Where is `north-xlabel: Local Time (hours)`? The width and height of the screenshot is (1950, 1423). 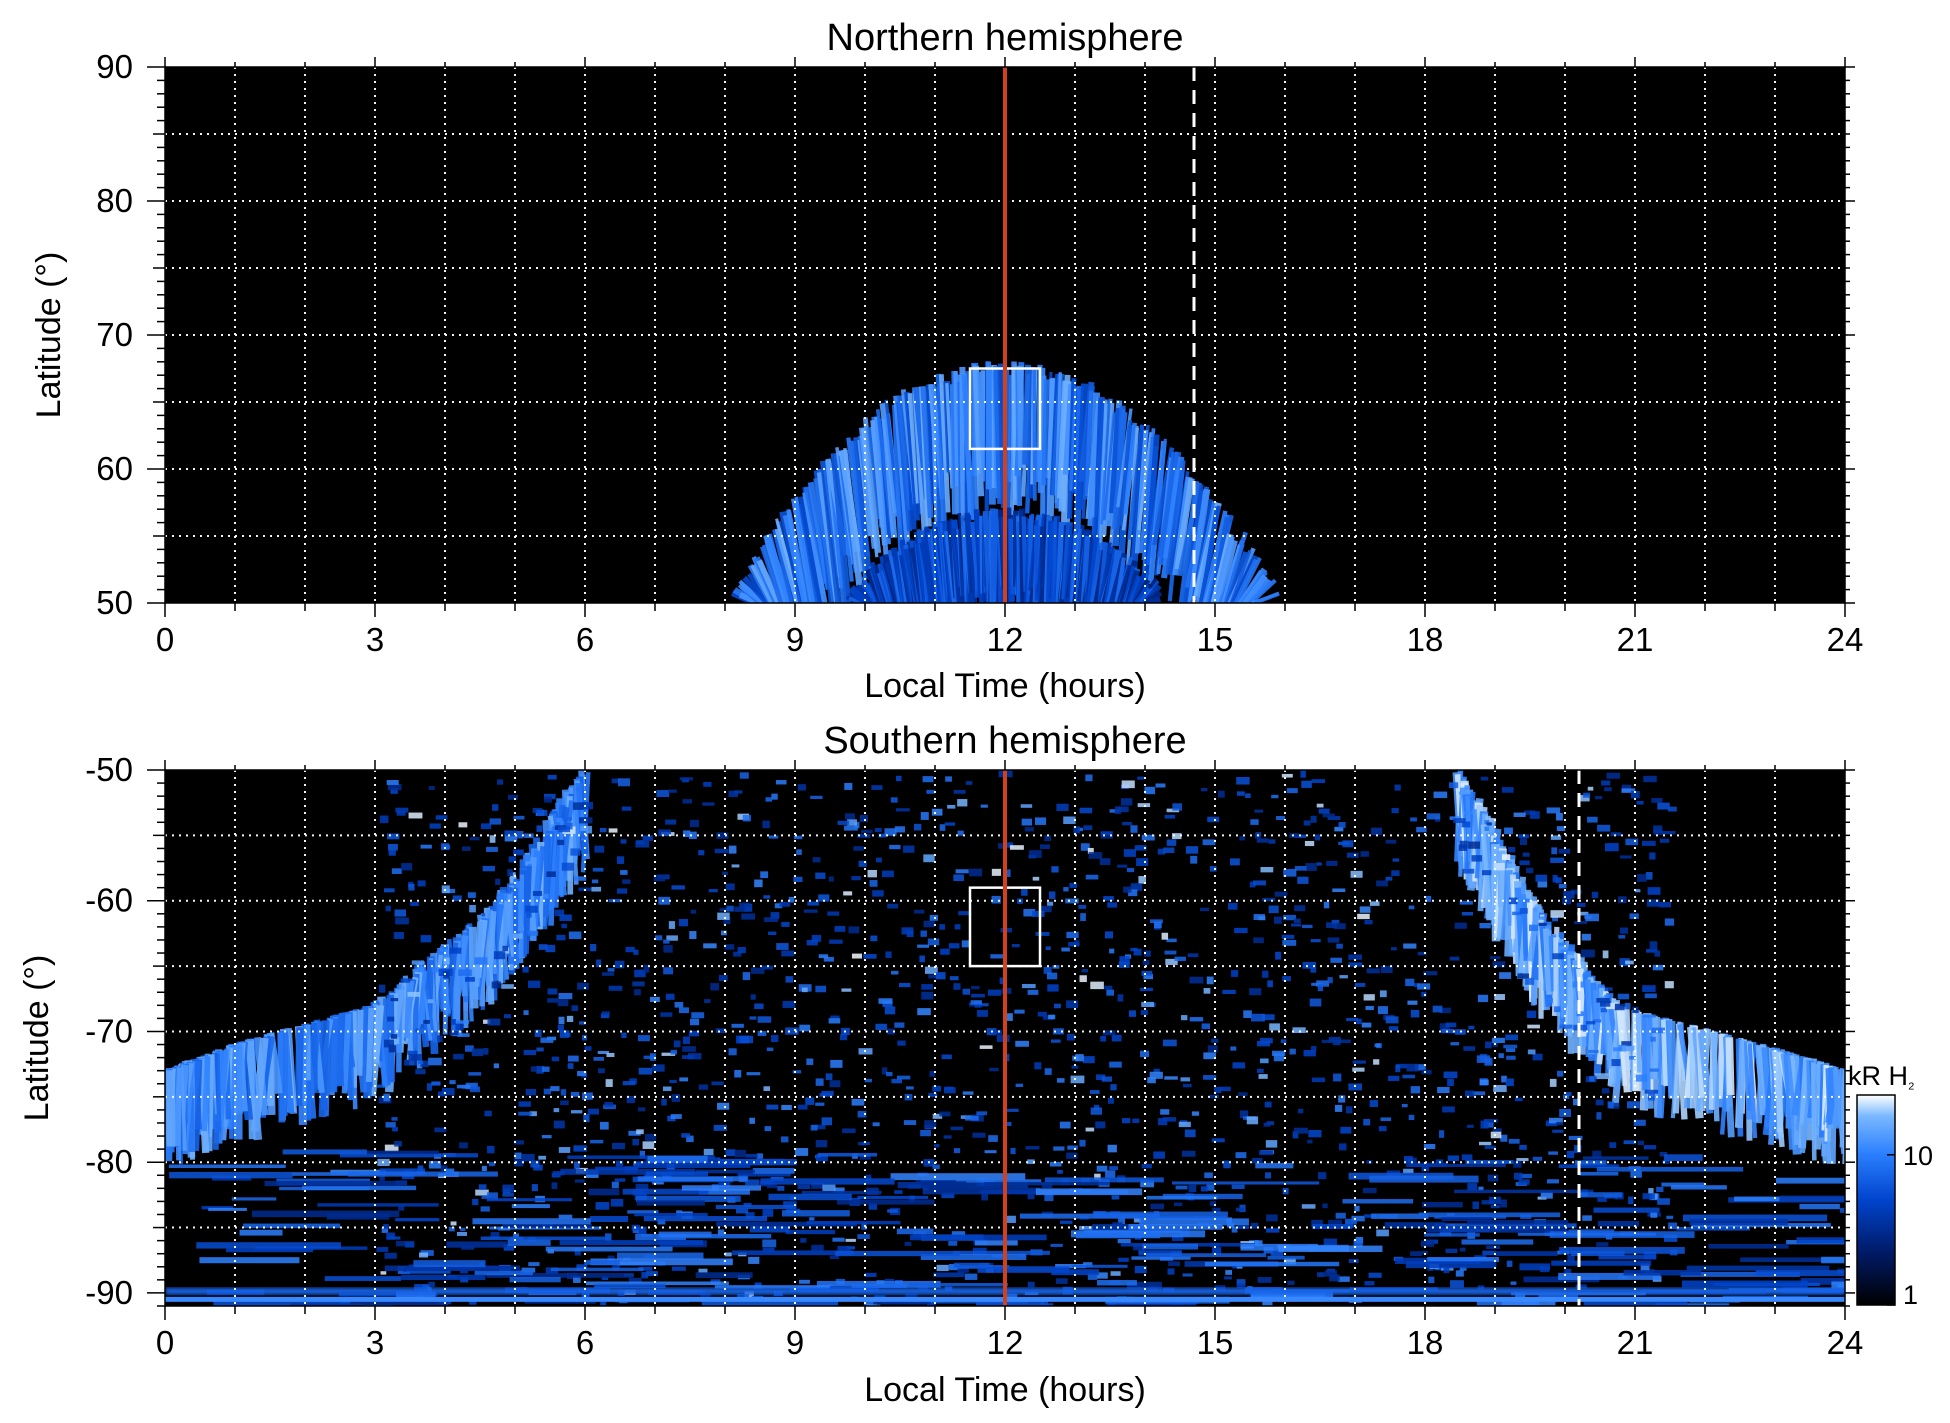 north-xlabel: Local Time (hours) is located at coordinates (1005, 686).